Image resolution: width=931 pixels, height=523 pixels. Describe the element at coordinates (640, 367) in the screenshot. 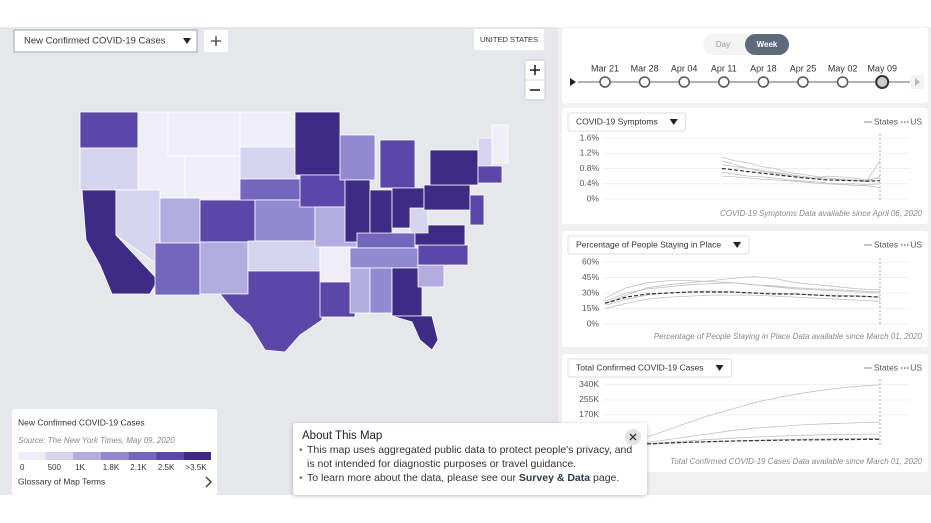

I see `panel-title: Total Confirmed COVID-19 Cases` at that location.